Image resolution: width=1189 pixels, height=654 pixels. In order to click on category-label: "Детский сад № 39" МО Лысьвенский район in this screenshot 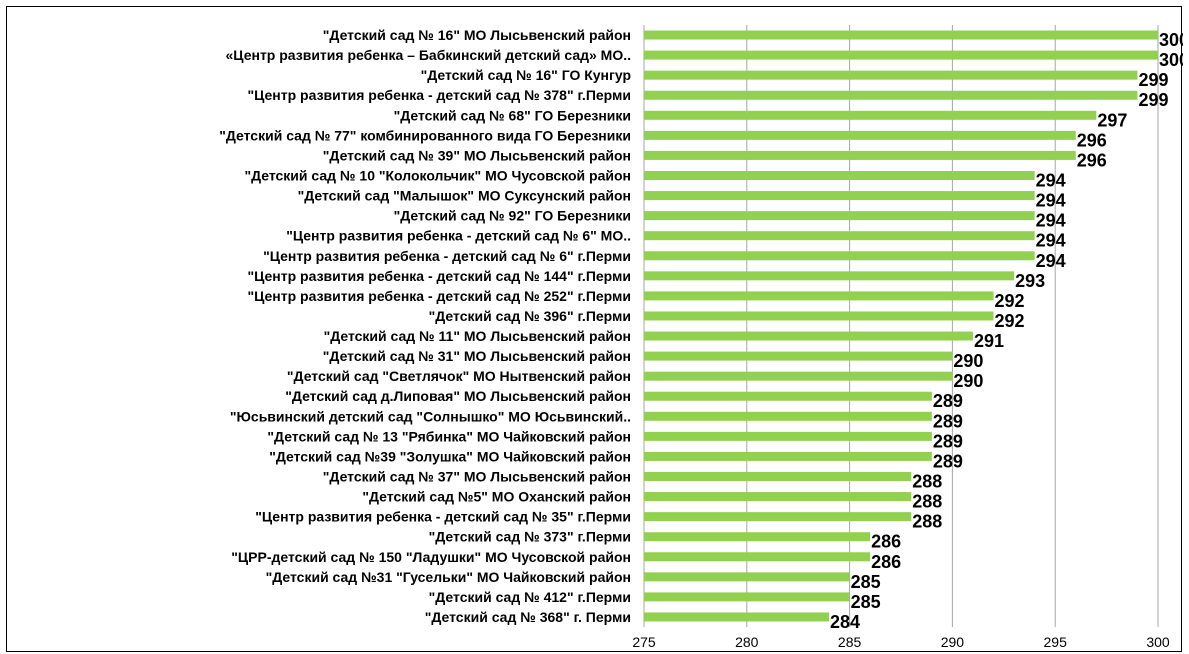, I will do `click(477, 155)`.